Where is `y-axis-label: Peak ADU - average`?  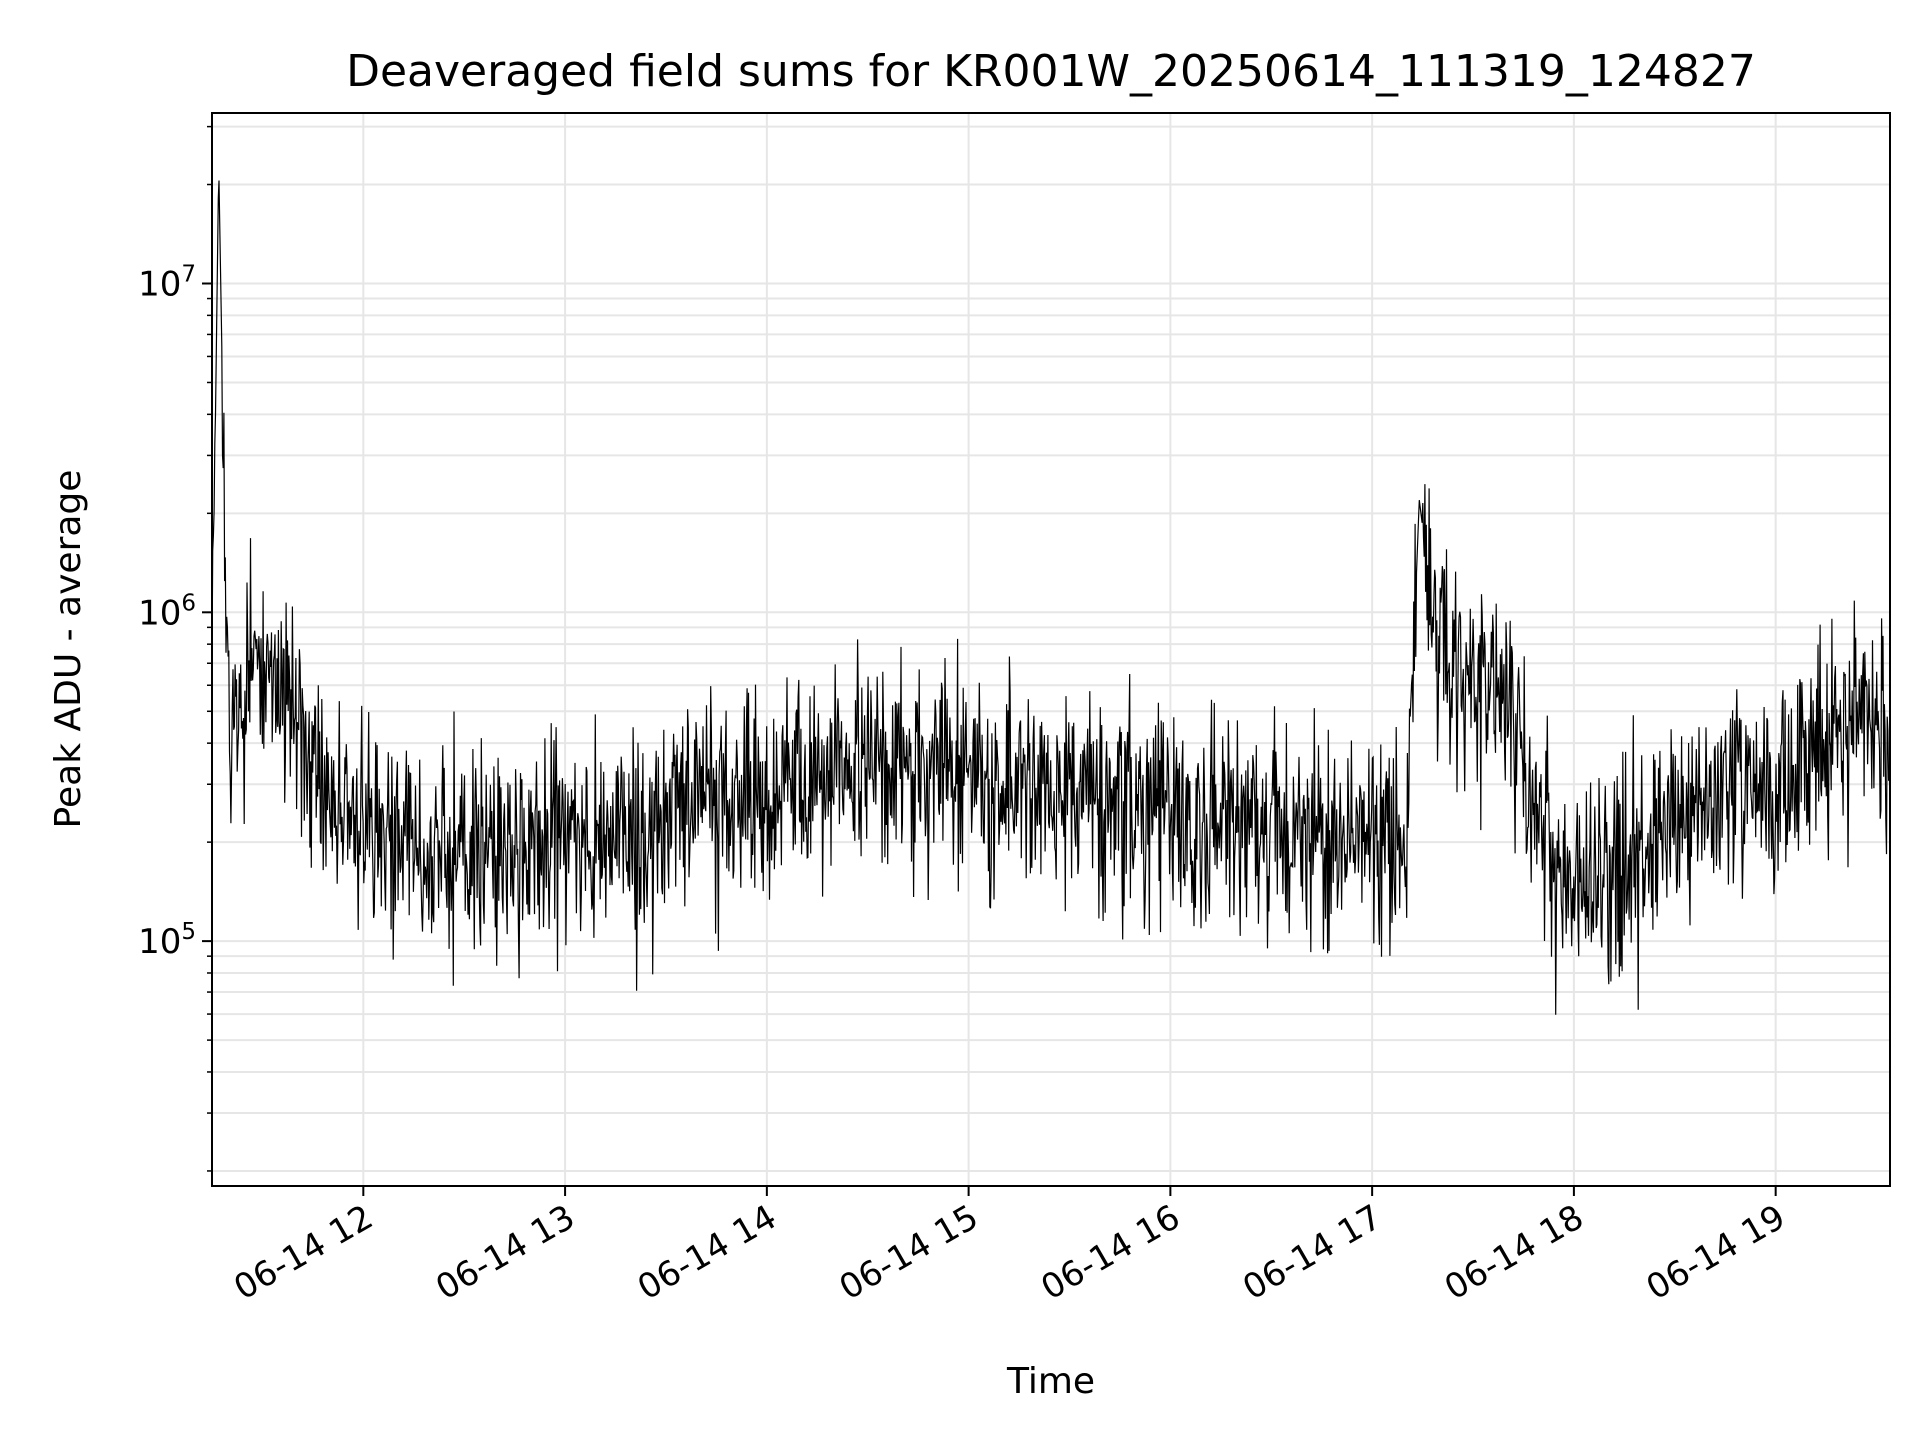
y-axis-label: Peak ADU - average is located at coordinates (68, 649).